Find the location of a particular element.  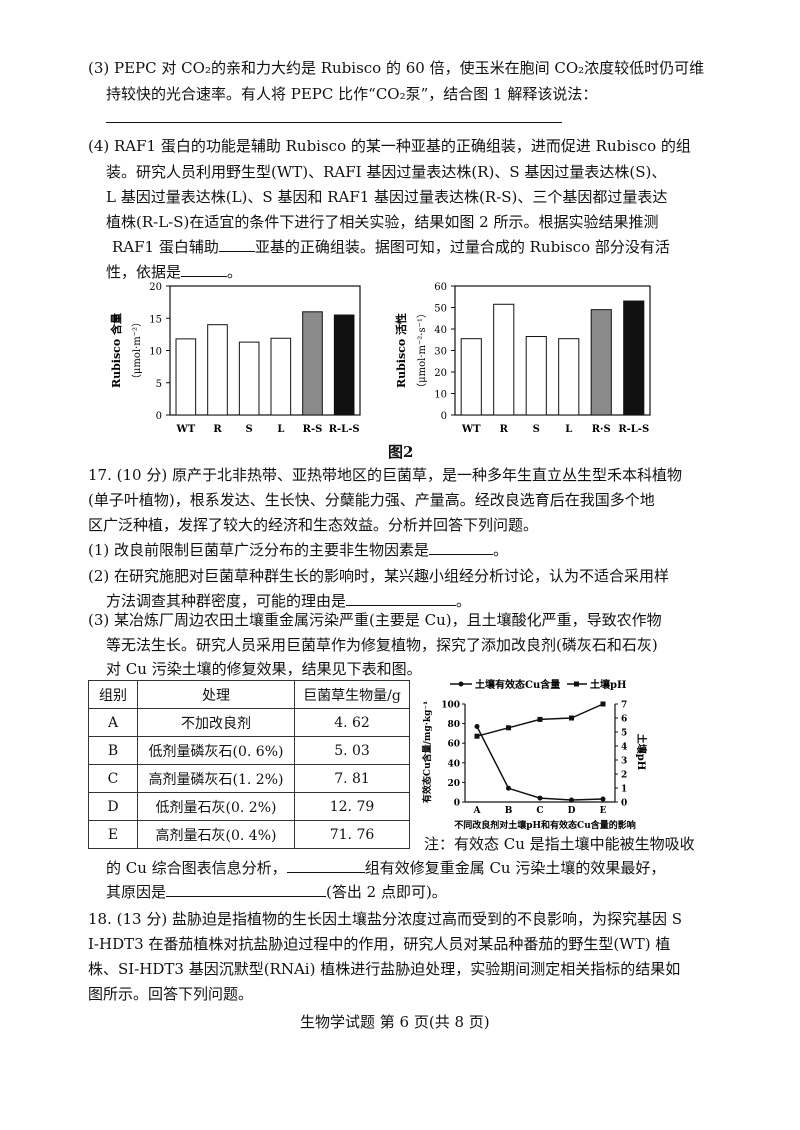

table-header-row: 组别 处理 巨菌草生物量/g is located at coordinates (249, 694).